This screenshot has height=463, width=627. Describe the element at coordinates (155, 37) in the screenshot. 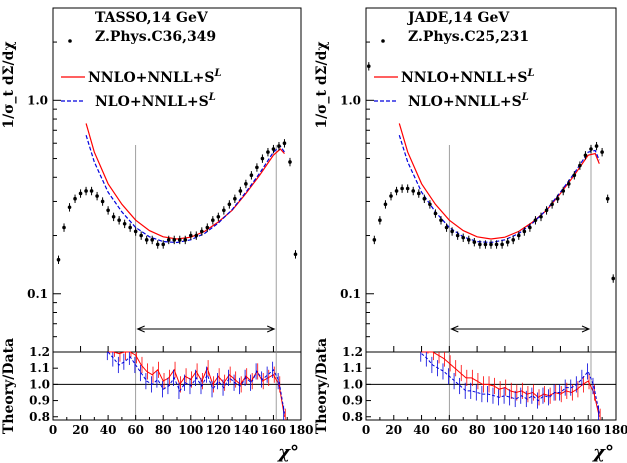

I see `legend-reference: Z.Phys.C36,349` at that location.